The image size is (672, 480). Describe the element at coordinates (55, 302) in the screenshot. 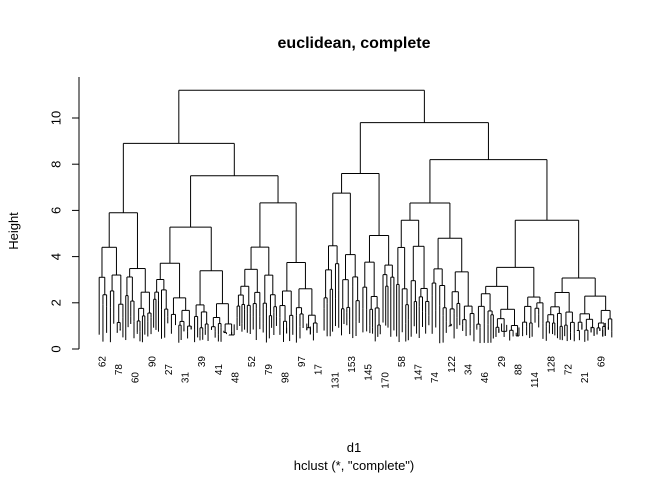

I see `y-tick-label: 2` at that location.